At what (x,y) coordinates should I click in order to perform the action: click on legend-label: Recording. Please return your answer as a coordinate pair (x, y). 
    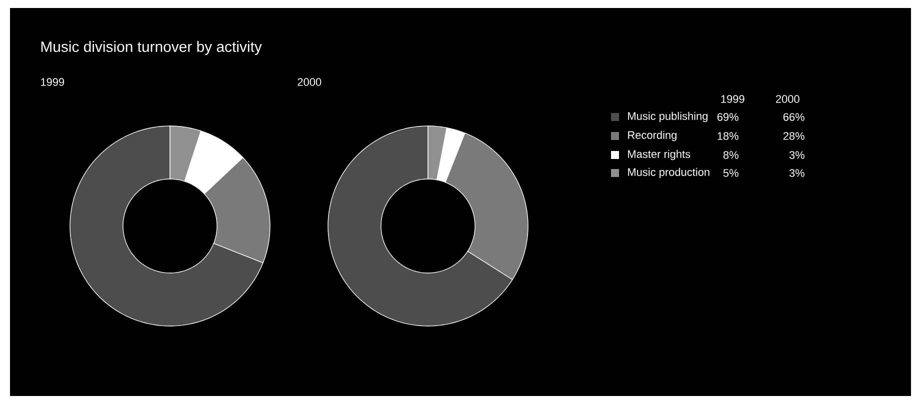
    Looking at the image, I should click on (652, 136).